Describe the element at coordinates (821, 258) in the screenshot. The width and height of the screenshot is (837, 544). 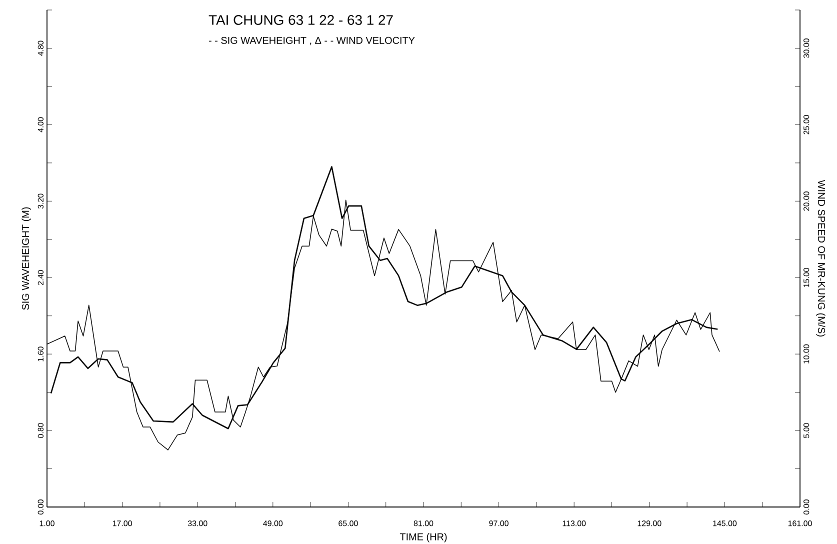
I see `y2-axis-title: WIND SPEED OF MR-KUNG (M/S)` at that location.